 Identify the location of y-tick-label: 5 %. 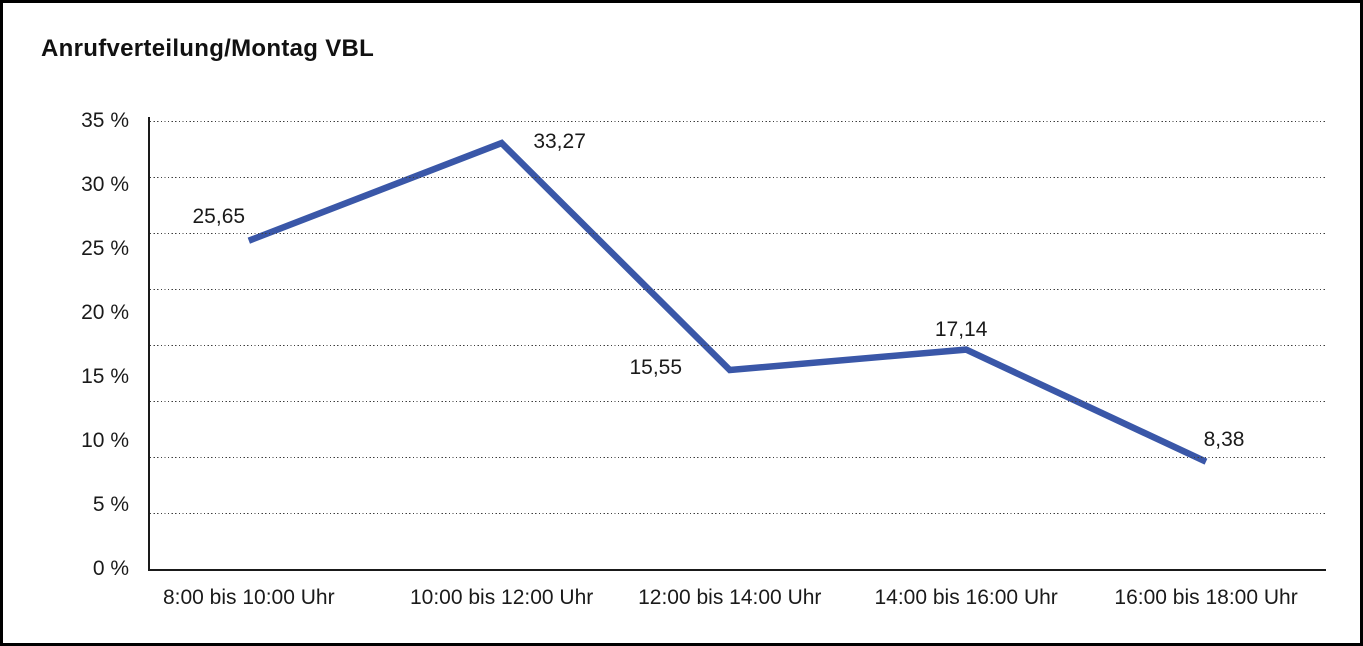
(110, 504).